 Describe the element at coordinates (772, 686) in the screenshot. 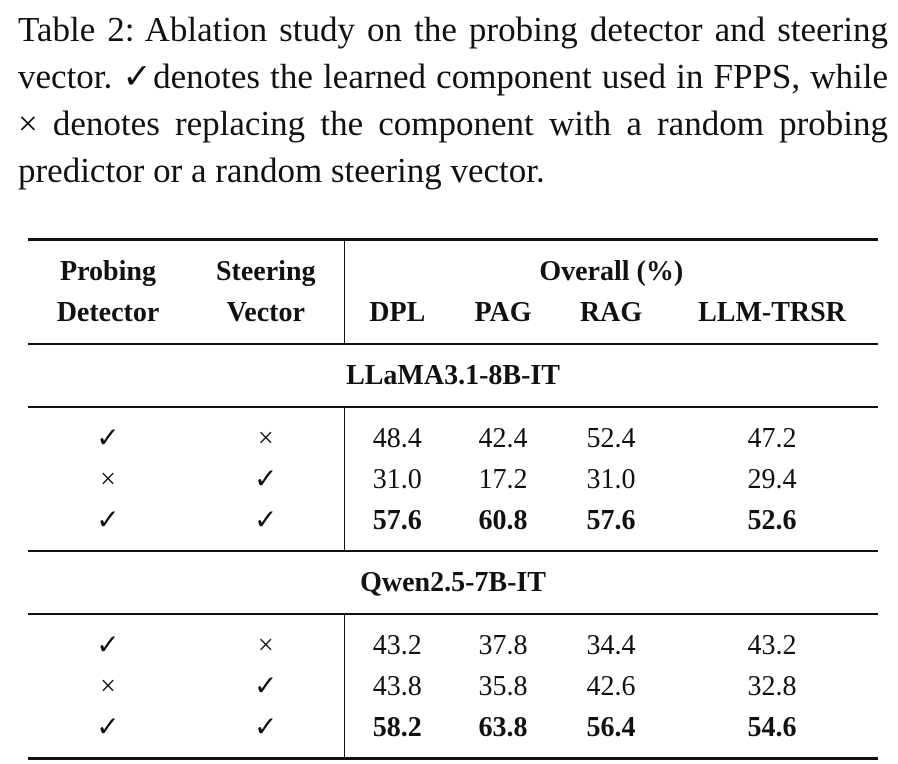

I see `score-cell: 32.8` at that location.